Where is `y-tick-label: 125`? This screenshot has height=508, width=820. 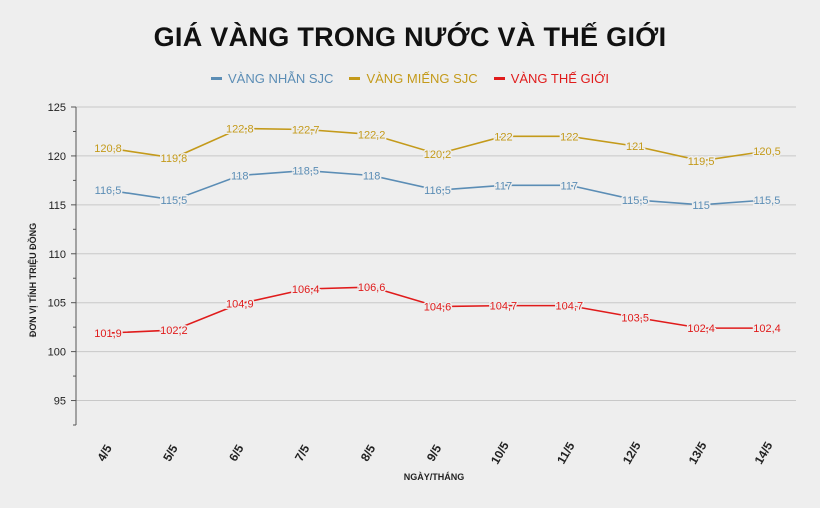
y-tick-label: 125 is located at coordinates (57, 108).